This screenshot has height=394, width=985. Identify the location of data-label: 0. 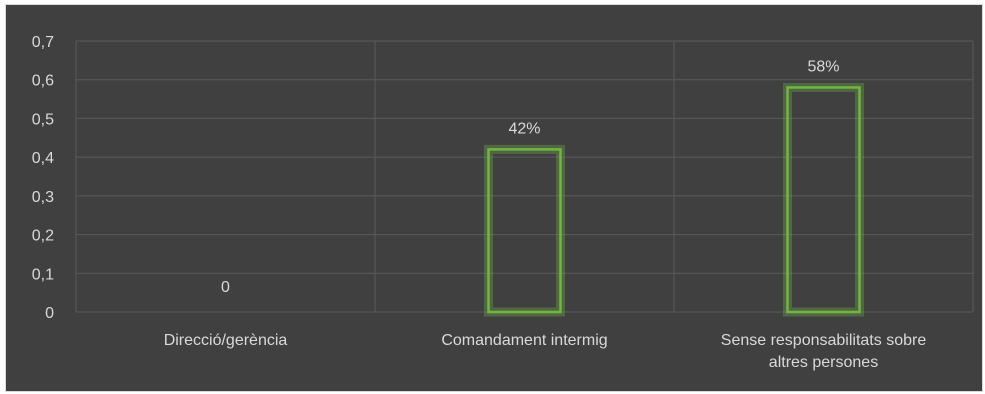
(225, 287).